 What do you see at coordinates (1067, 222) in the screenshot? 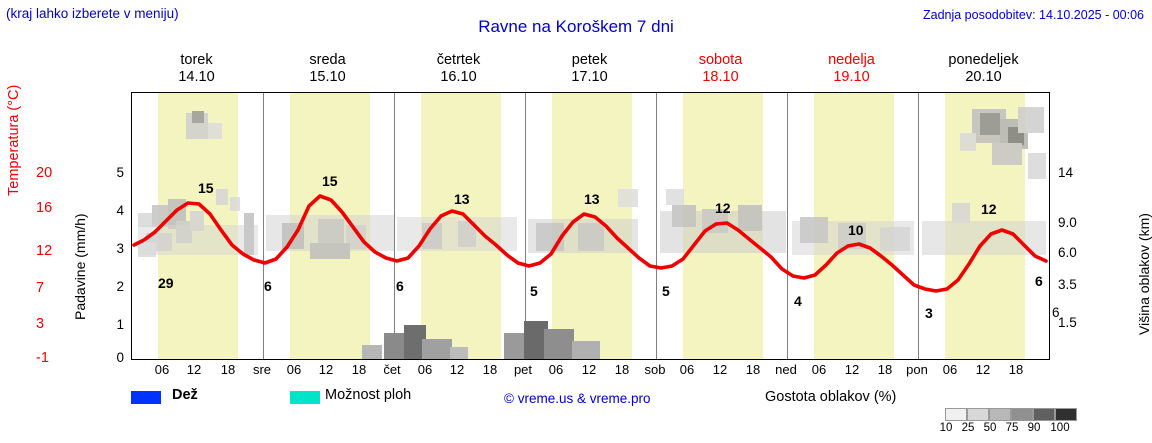
I see `cloud-tick-9: 9.0` at bounding box center [1067, 222].